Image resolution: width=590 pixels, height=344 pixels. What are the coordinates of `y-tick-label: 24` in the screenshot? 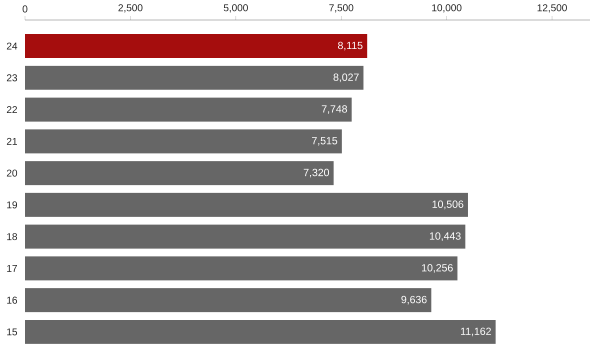 It's located at (12, 46).